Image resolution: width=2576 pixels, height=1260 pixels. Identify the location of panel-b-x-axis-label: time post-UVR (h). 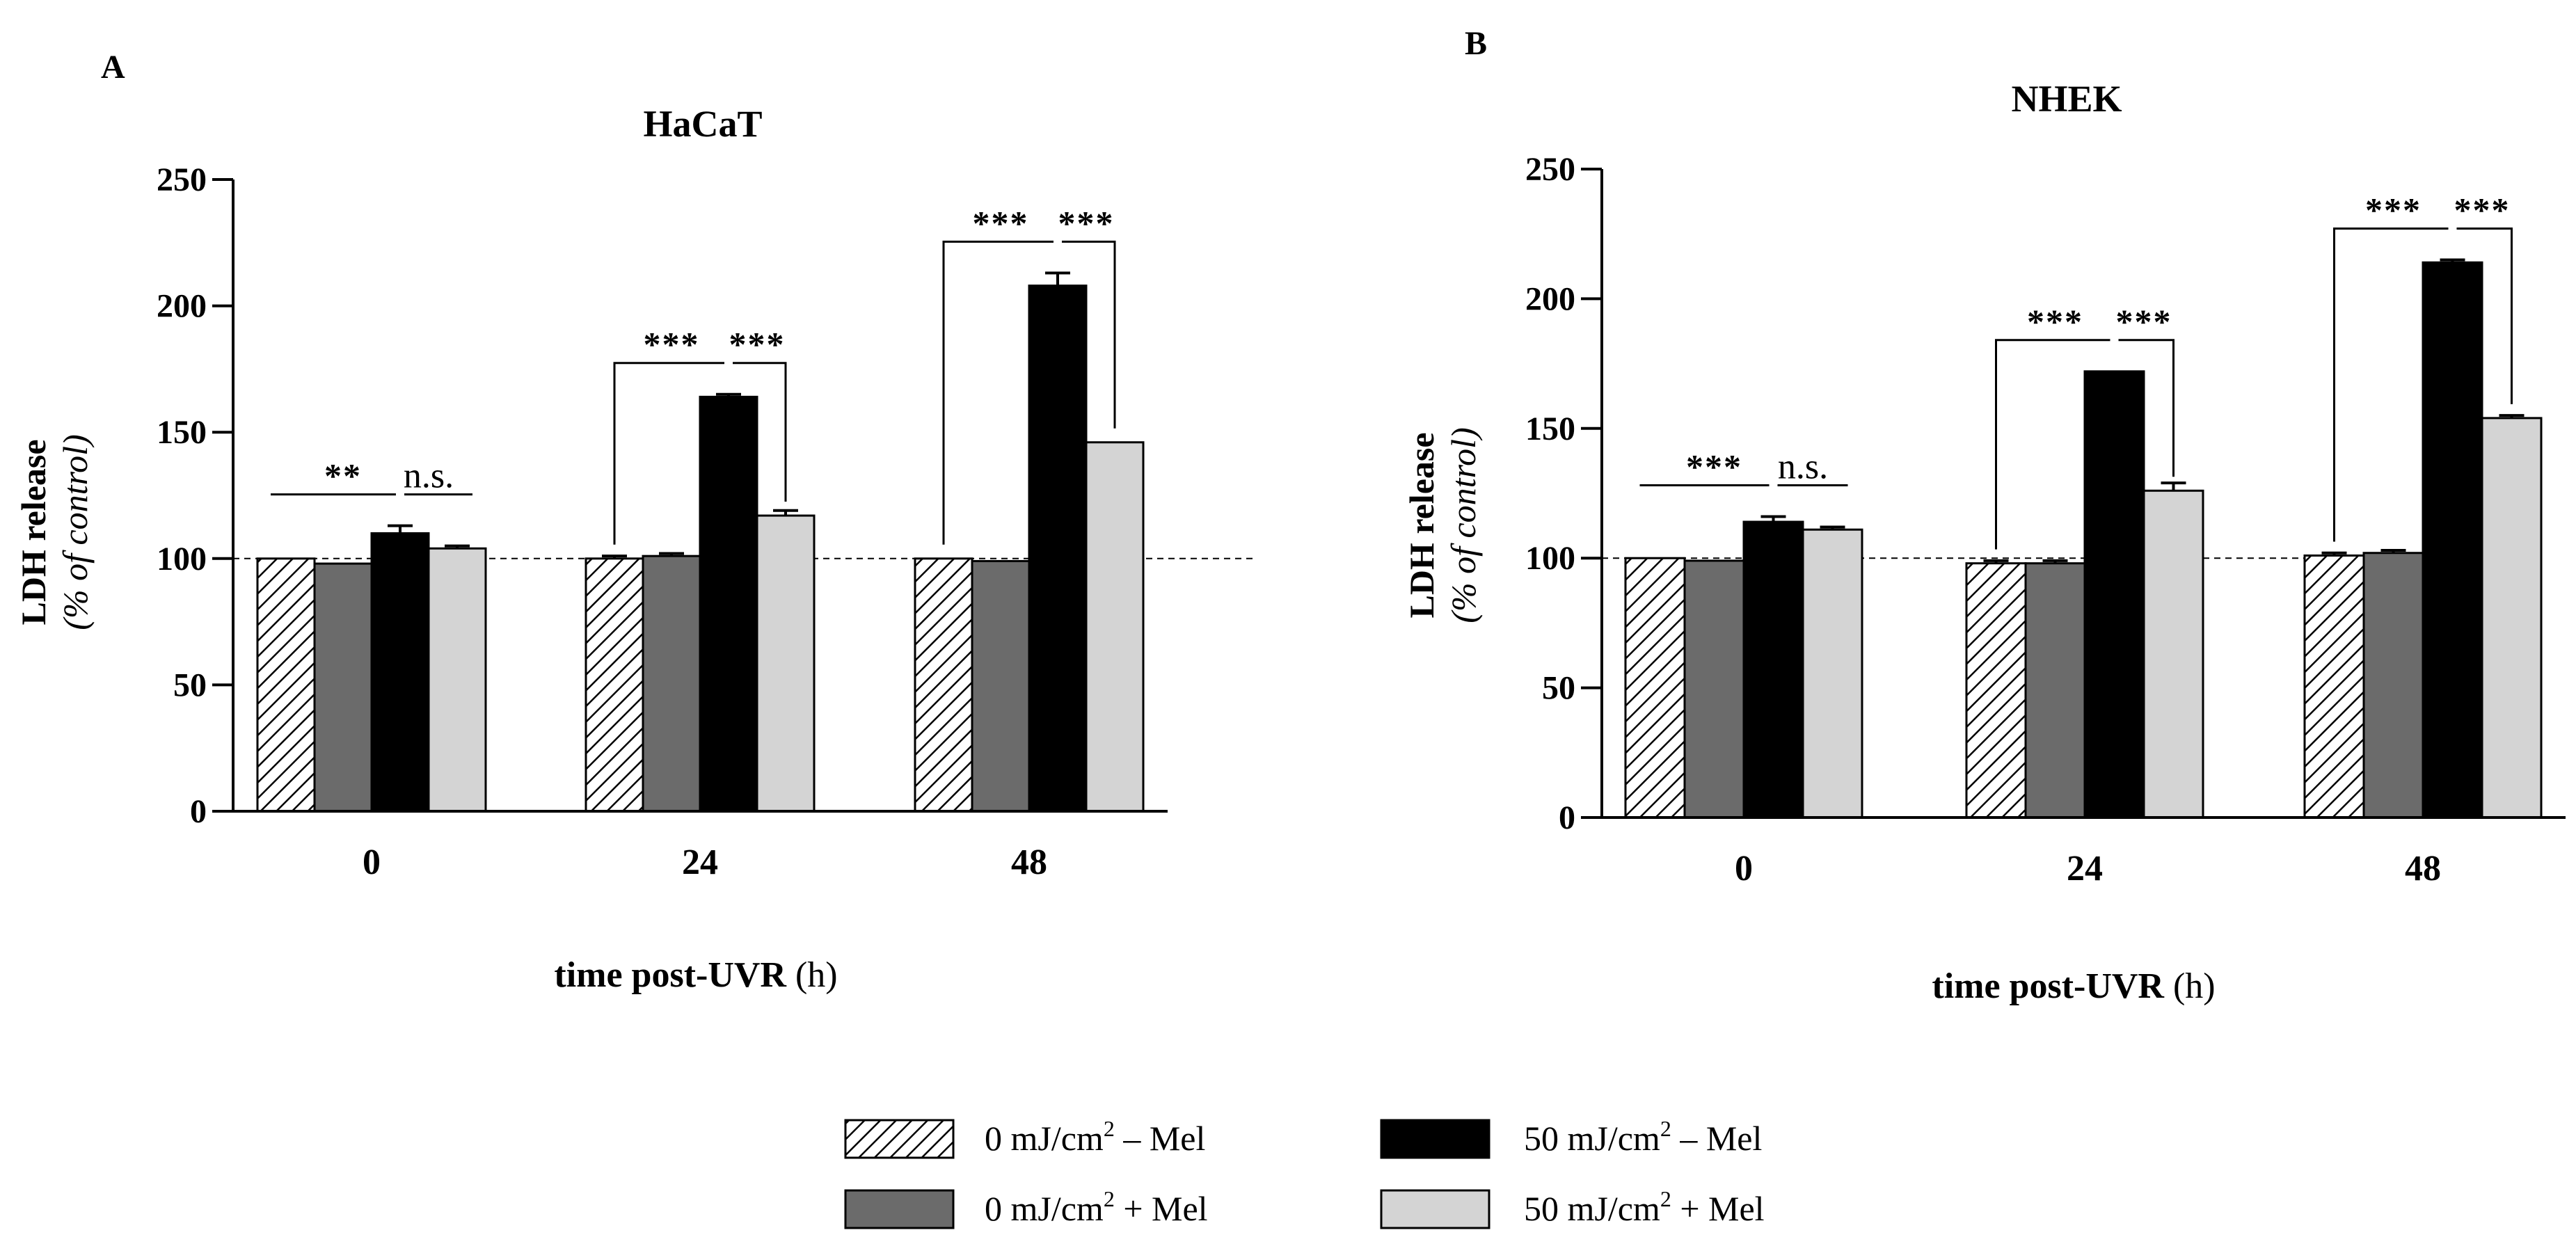
(2073, 986).